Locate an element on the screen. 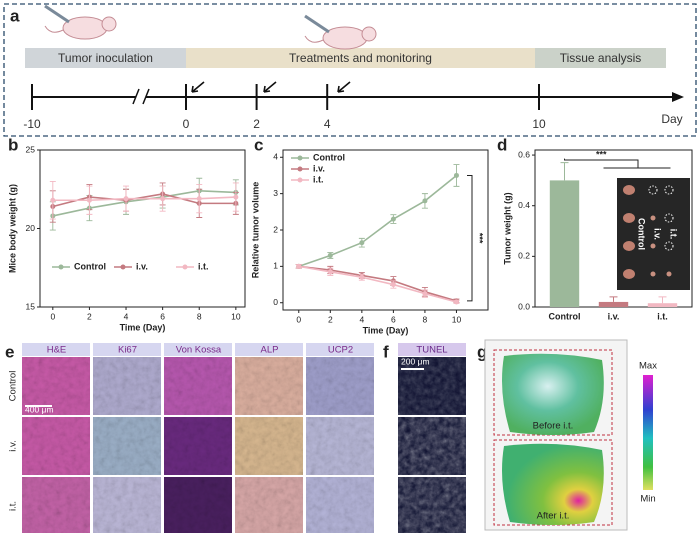 The image size is (700, 533). timeline-arrow is located at coordinates (678, 97).